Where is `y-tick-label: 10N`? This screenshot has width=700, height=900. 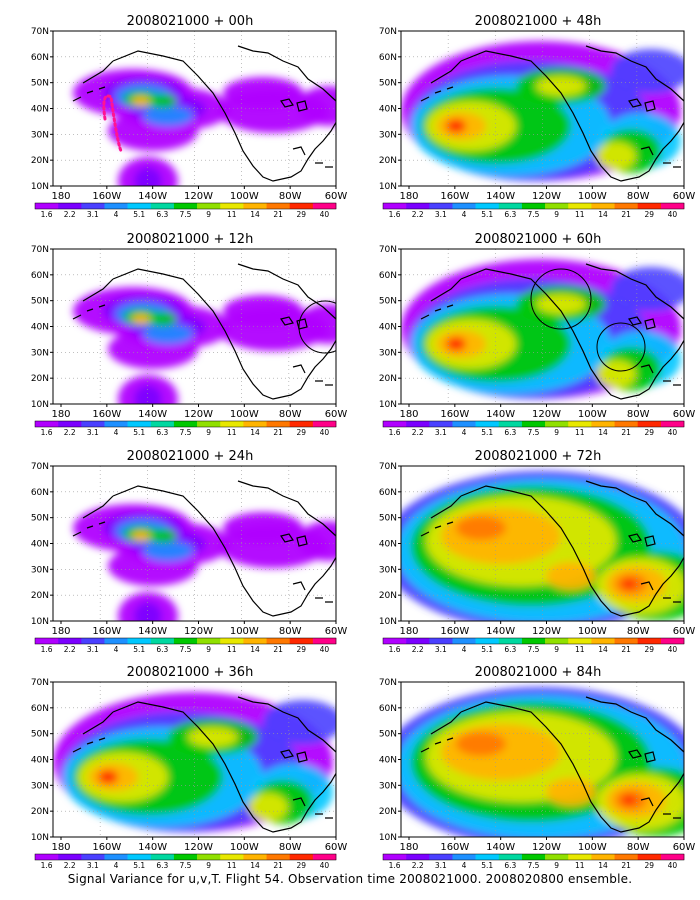
y-tick-label: 10N is located at coordinates (40, 405).